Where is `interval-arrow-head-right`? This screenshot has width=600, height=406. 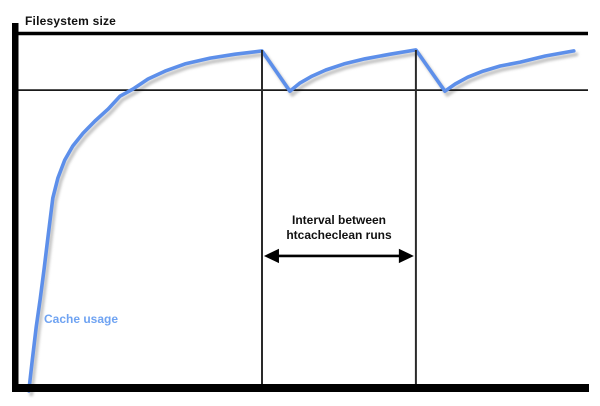
interval-arrow-head-right is located at coordinates (406, 256).